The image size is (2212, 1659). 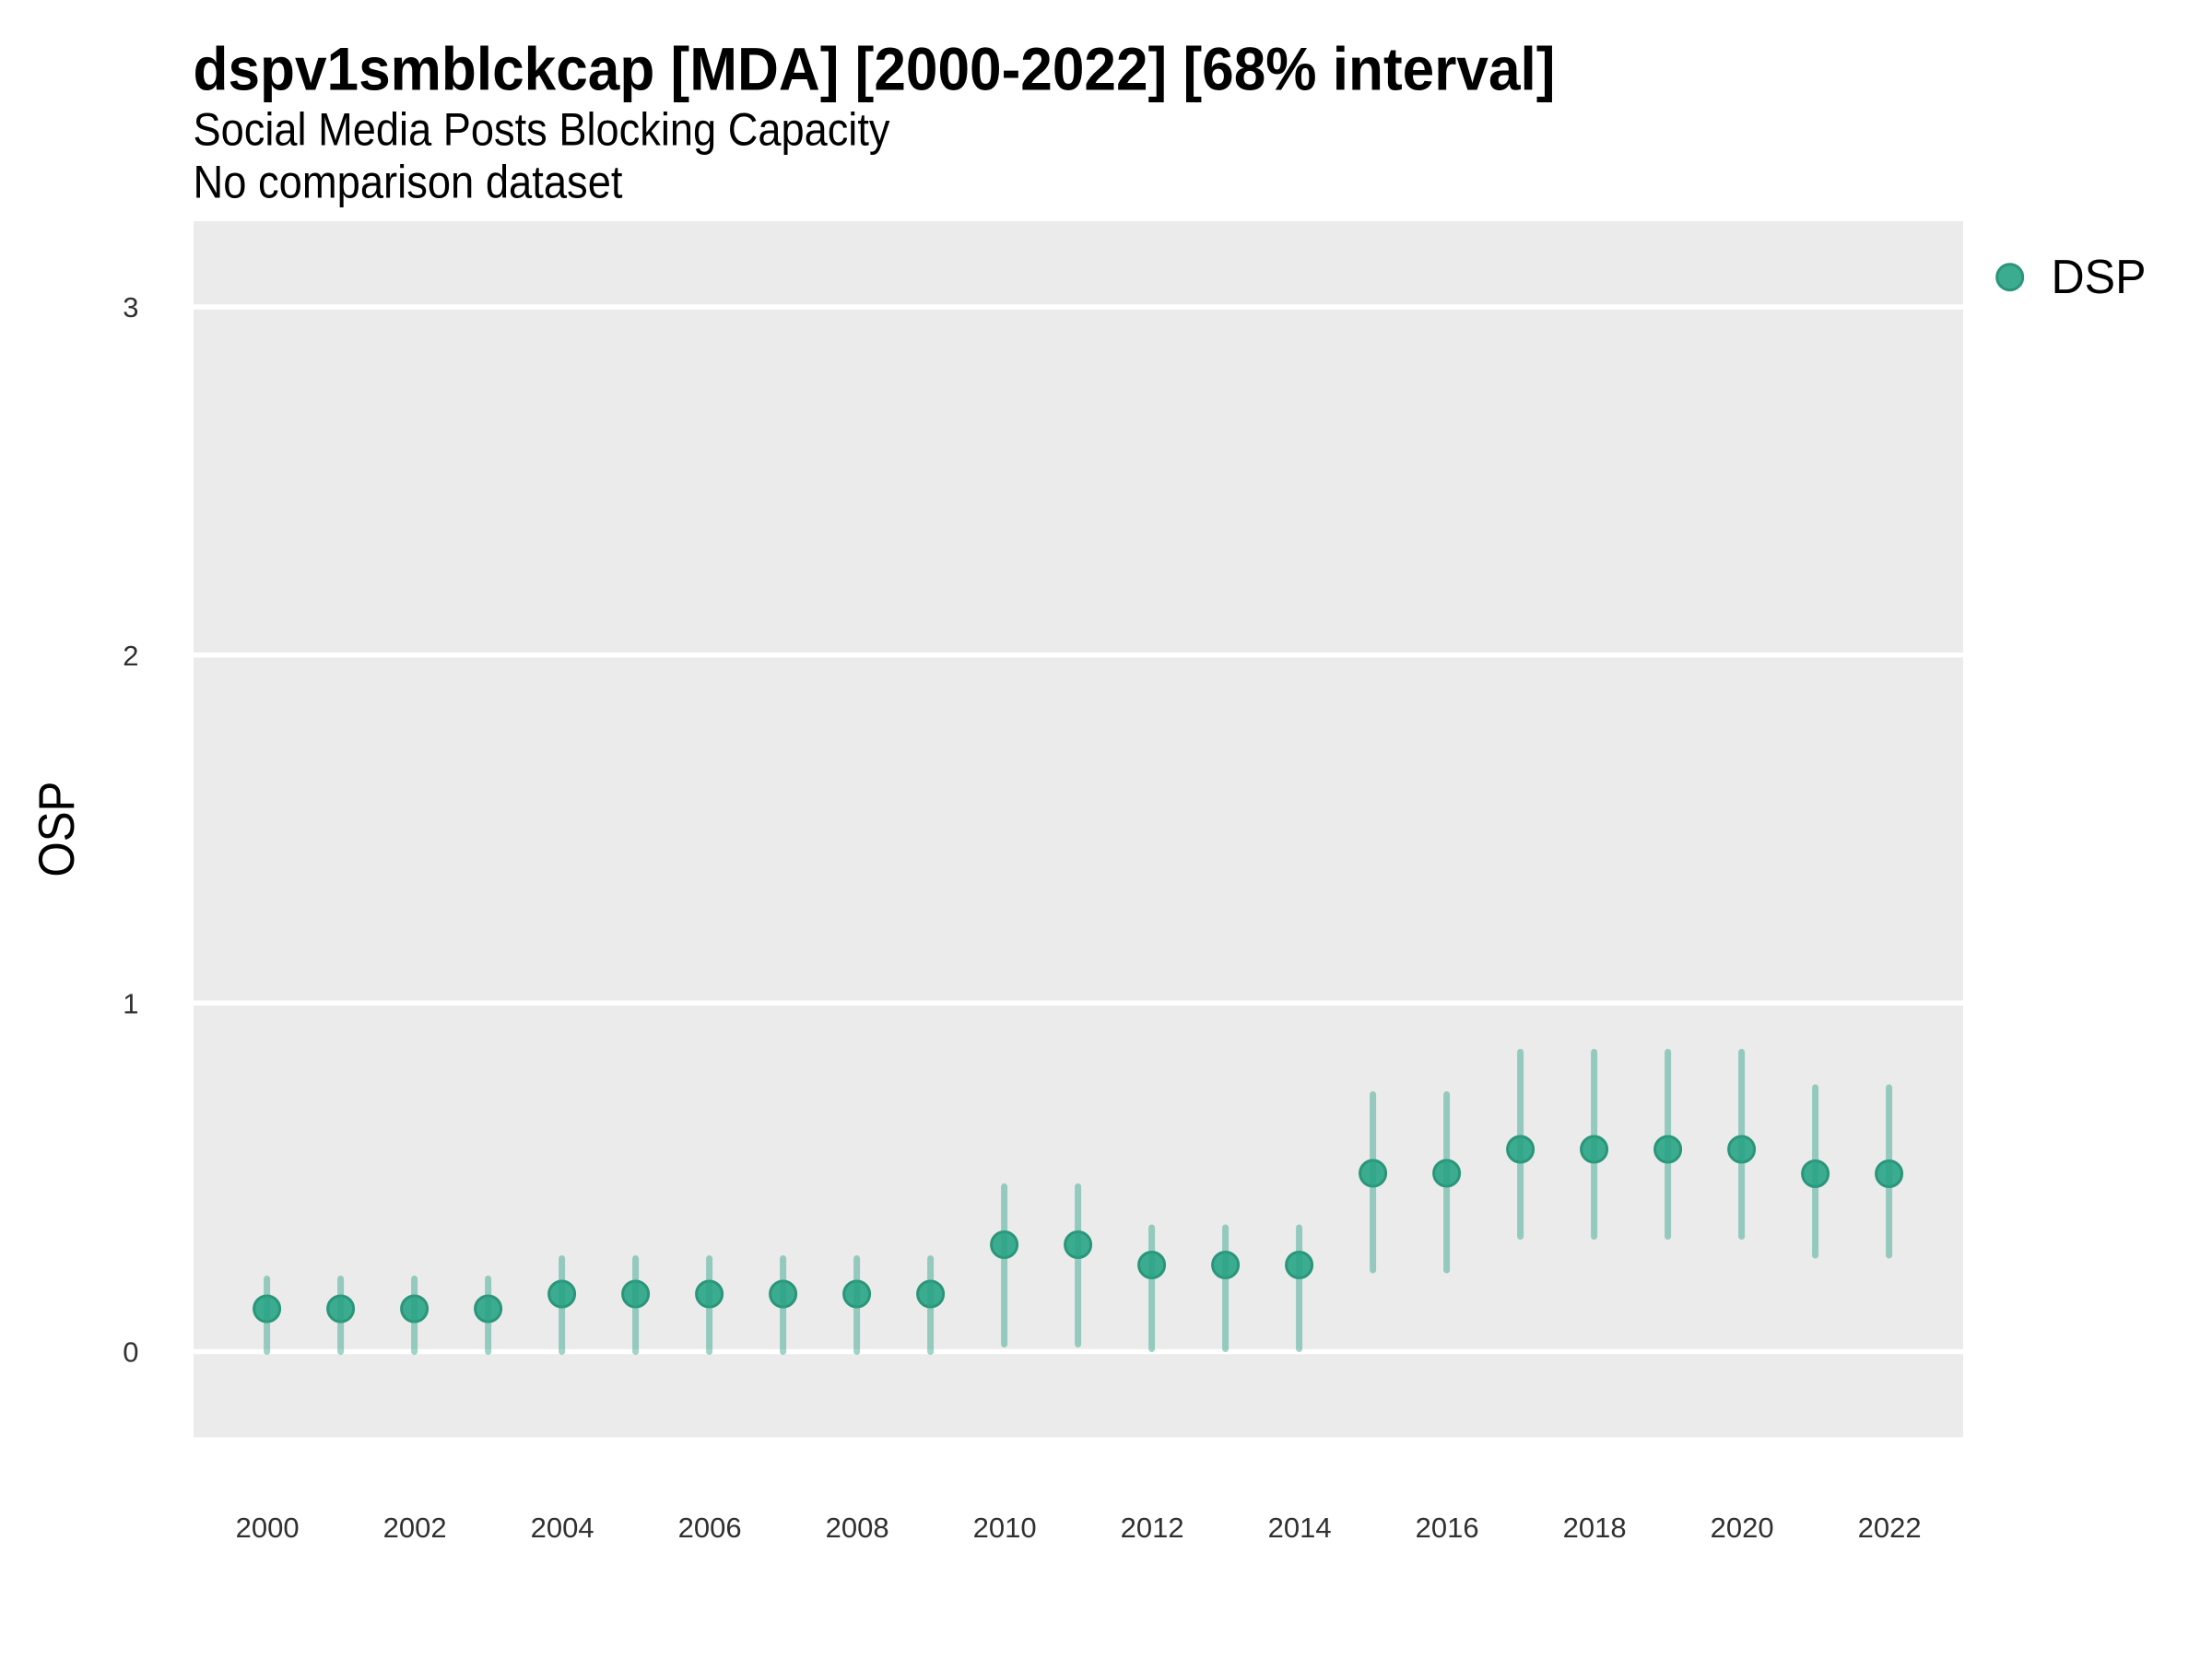 I want to click on svg-text: 2006, so click(x=710, y=1528).